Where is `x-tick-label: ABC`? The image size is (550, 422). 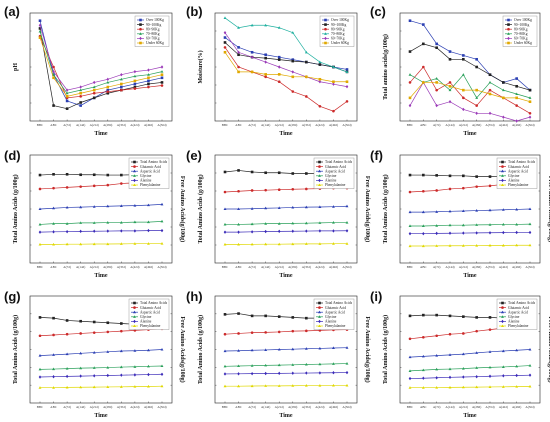
x-tick-label: ABC is located at coordinates (238, 267).